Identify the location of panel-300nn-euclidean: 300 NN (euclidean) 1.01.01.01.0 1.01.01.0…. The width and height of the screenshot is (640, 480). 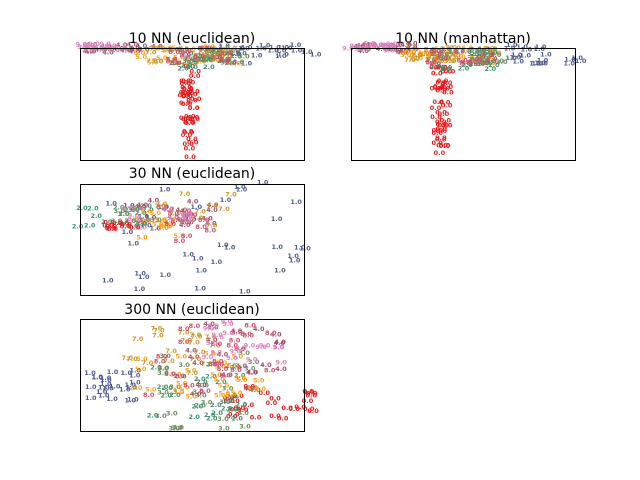
(199, 367).